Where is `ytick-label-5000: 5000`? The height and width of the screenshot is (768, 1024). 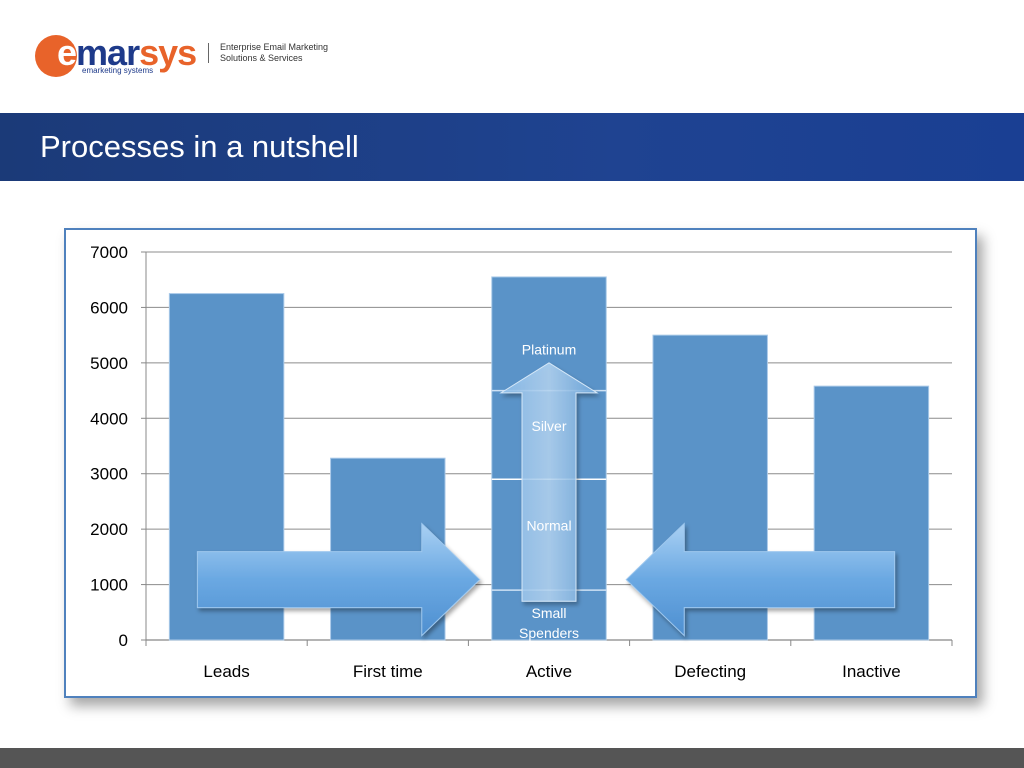 ytick-label-5000: 5000 is located at coordinates (109, 363).